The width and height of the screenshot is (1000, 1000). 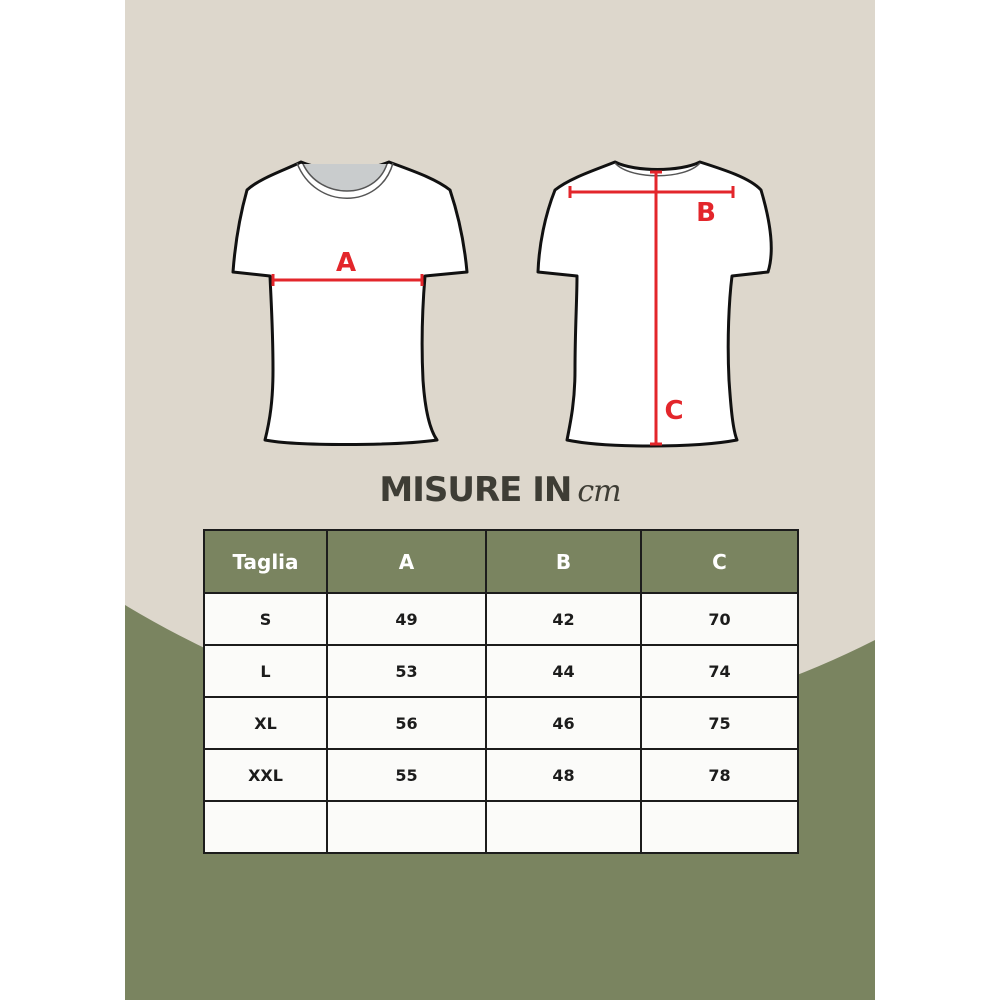 What do you see at coordinates (719, 723) in the screenshot?
I see `cell-c: 75` at bounding box center [719, 723].